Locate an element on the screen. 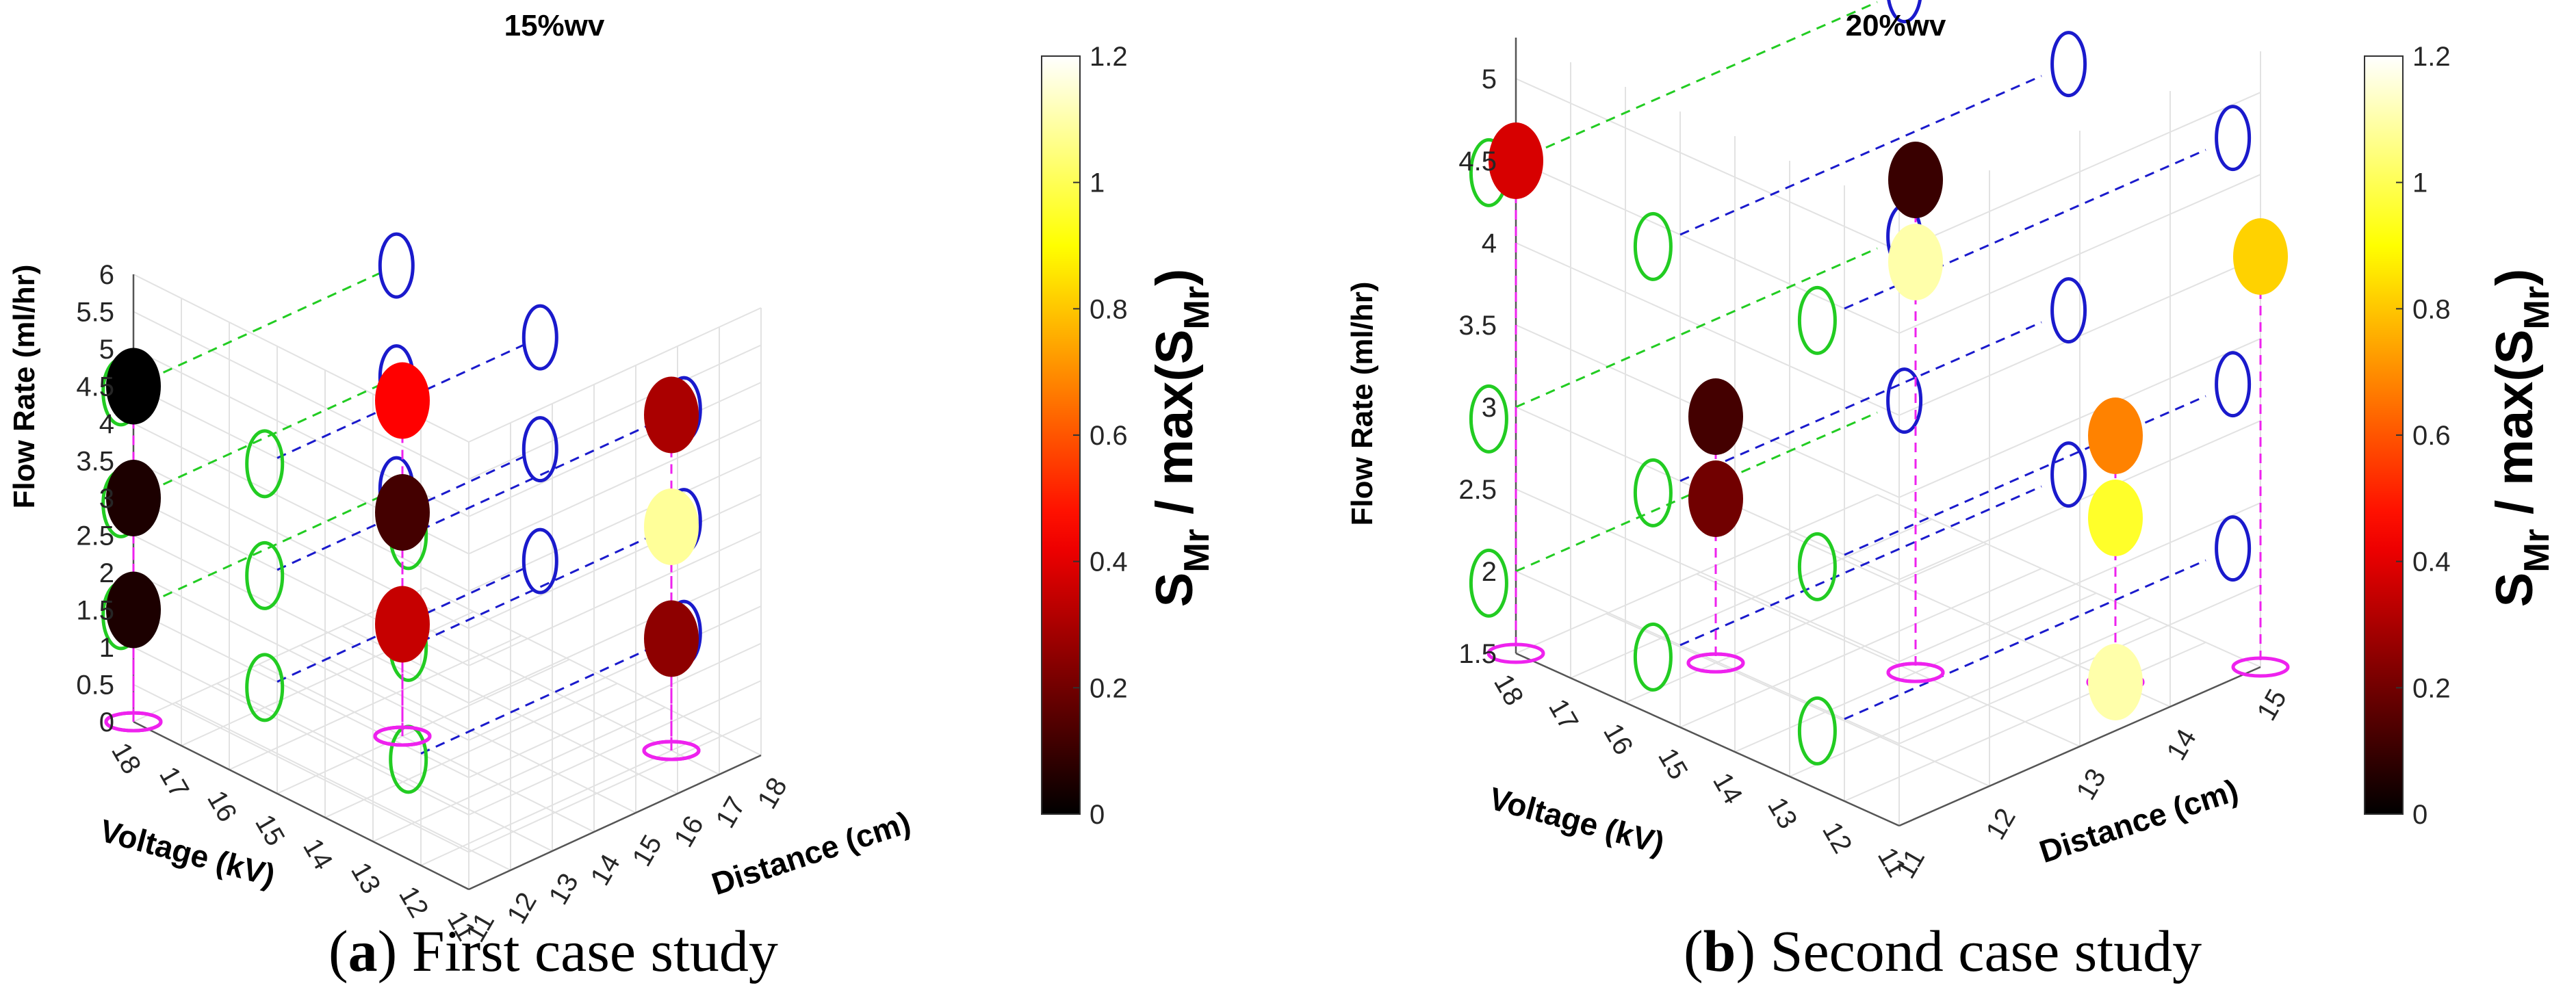 The width and height of the screenshot is (2576, 1005). y-tick-label: 13 is located at coordinates (2091, 784).